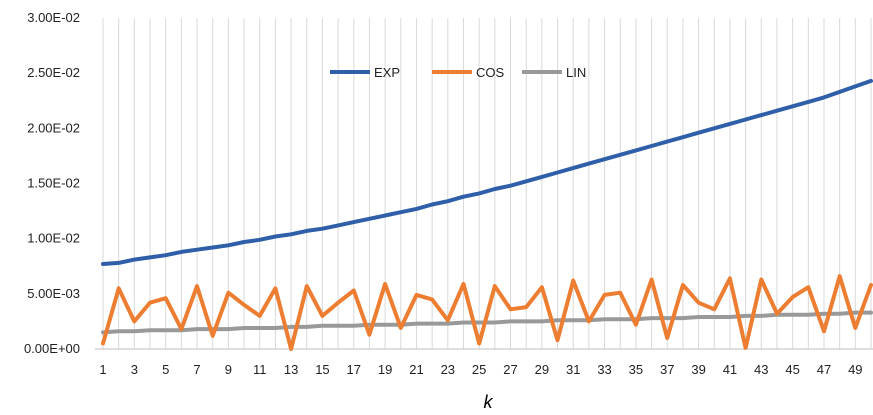 This screenshot has height=415, width=873. I want to click on y-tick-label: 2.50E-02, so click(53, 72).